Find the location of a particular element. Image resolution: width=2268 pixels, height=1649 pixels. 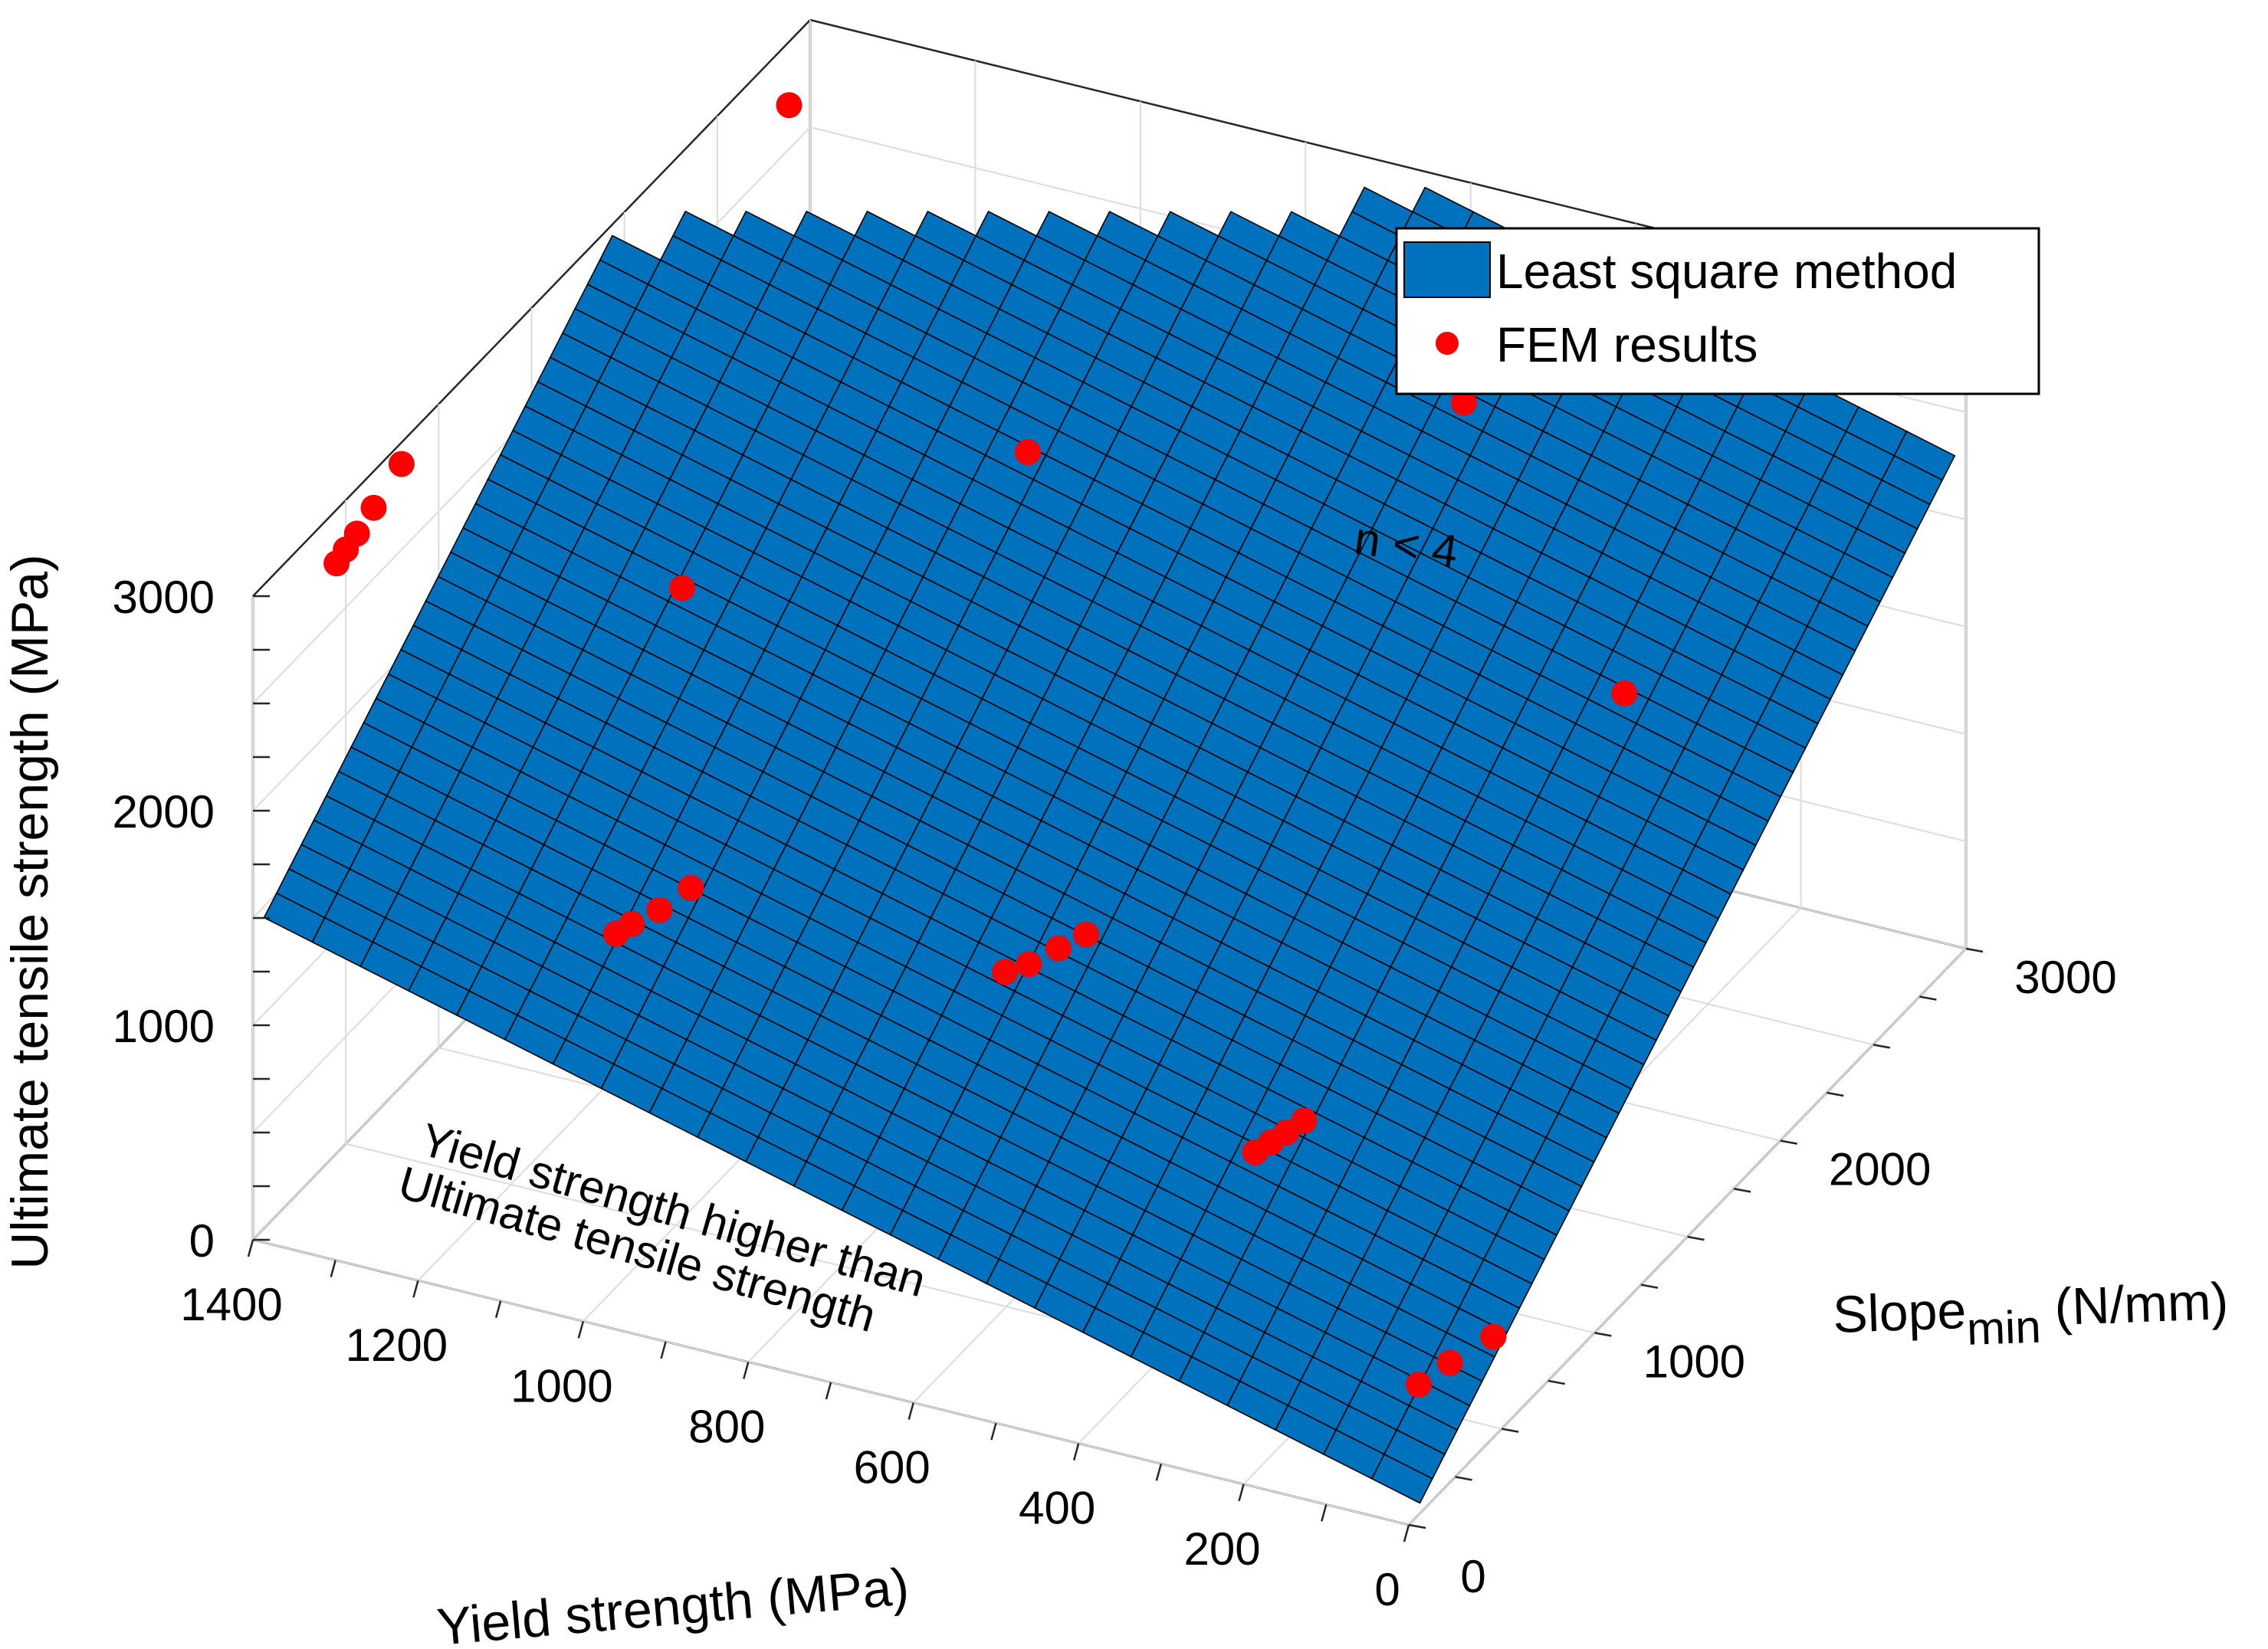

z-tick-label: 1000 is located at coordinates (164, 1026).